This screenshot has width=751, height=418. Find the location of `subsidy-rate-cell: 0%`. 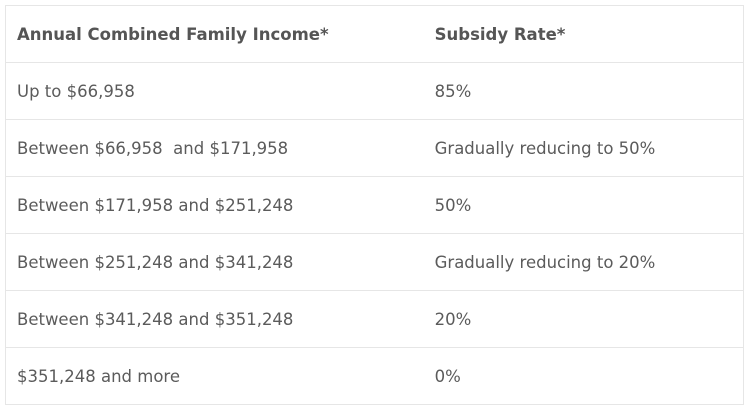

subsidy-rate-cell: 0% is located at coordinates (584, 376).